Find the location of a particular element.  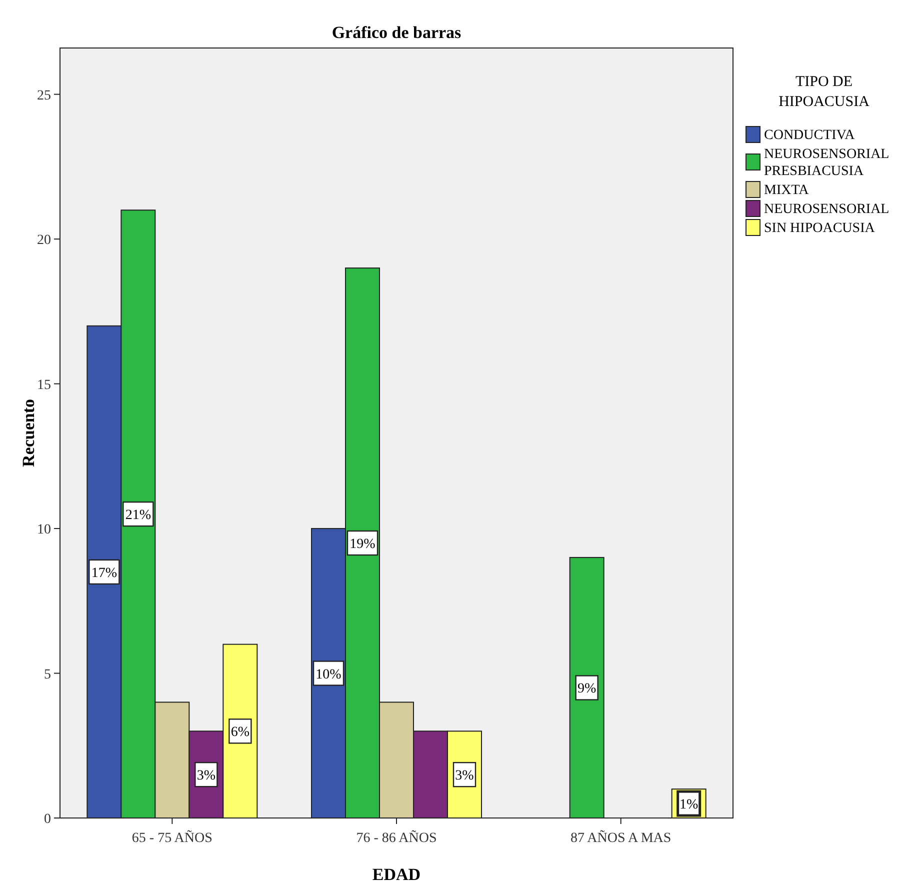

x-tick-label: 65 - 75 AÑOS is located at coordinates (172, 838).